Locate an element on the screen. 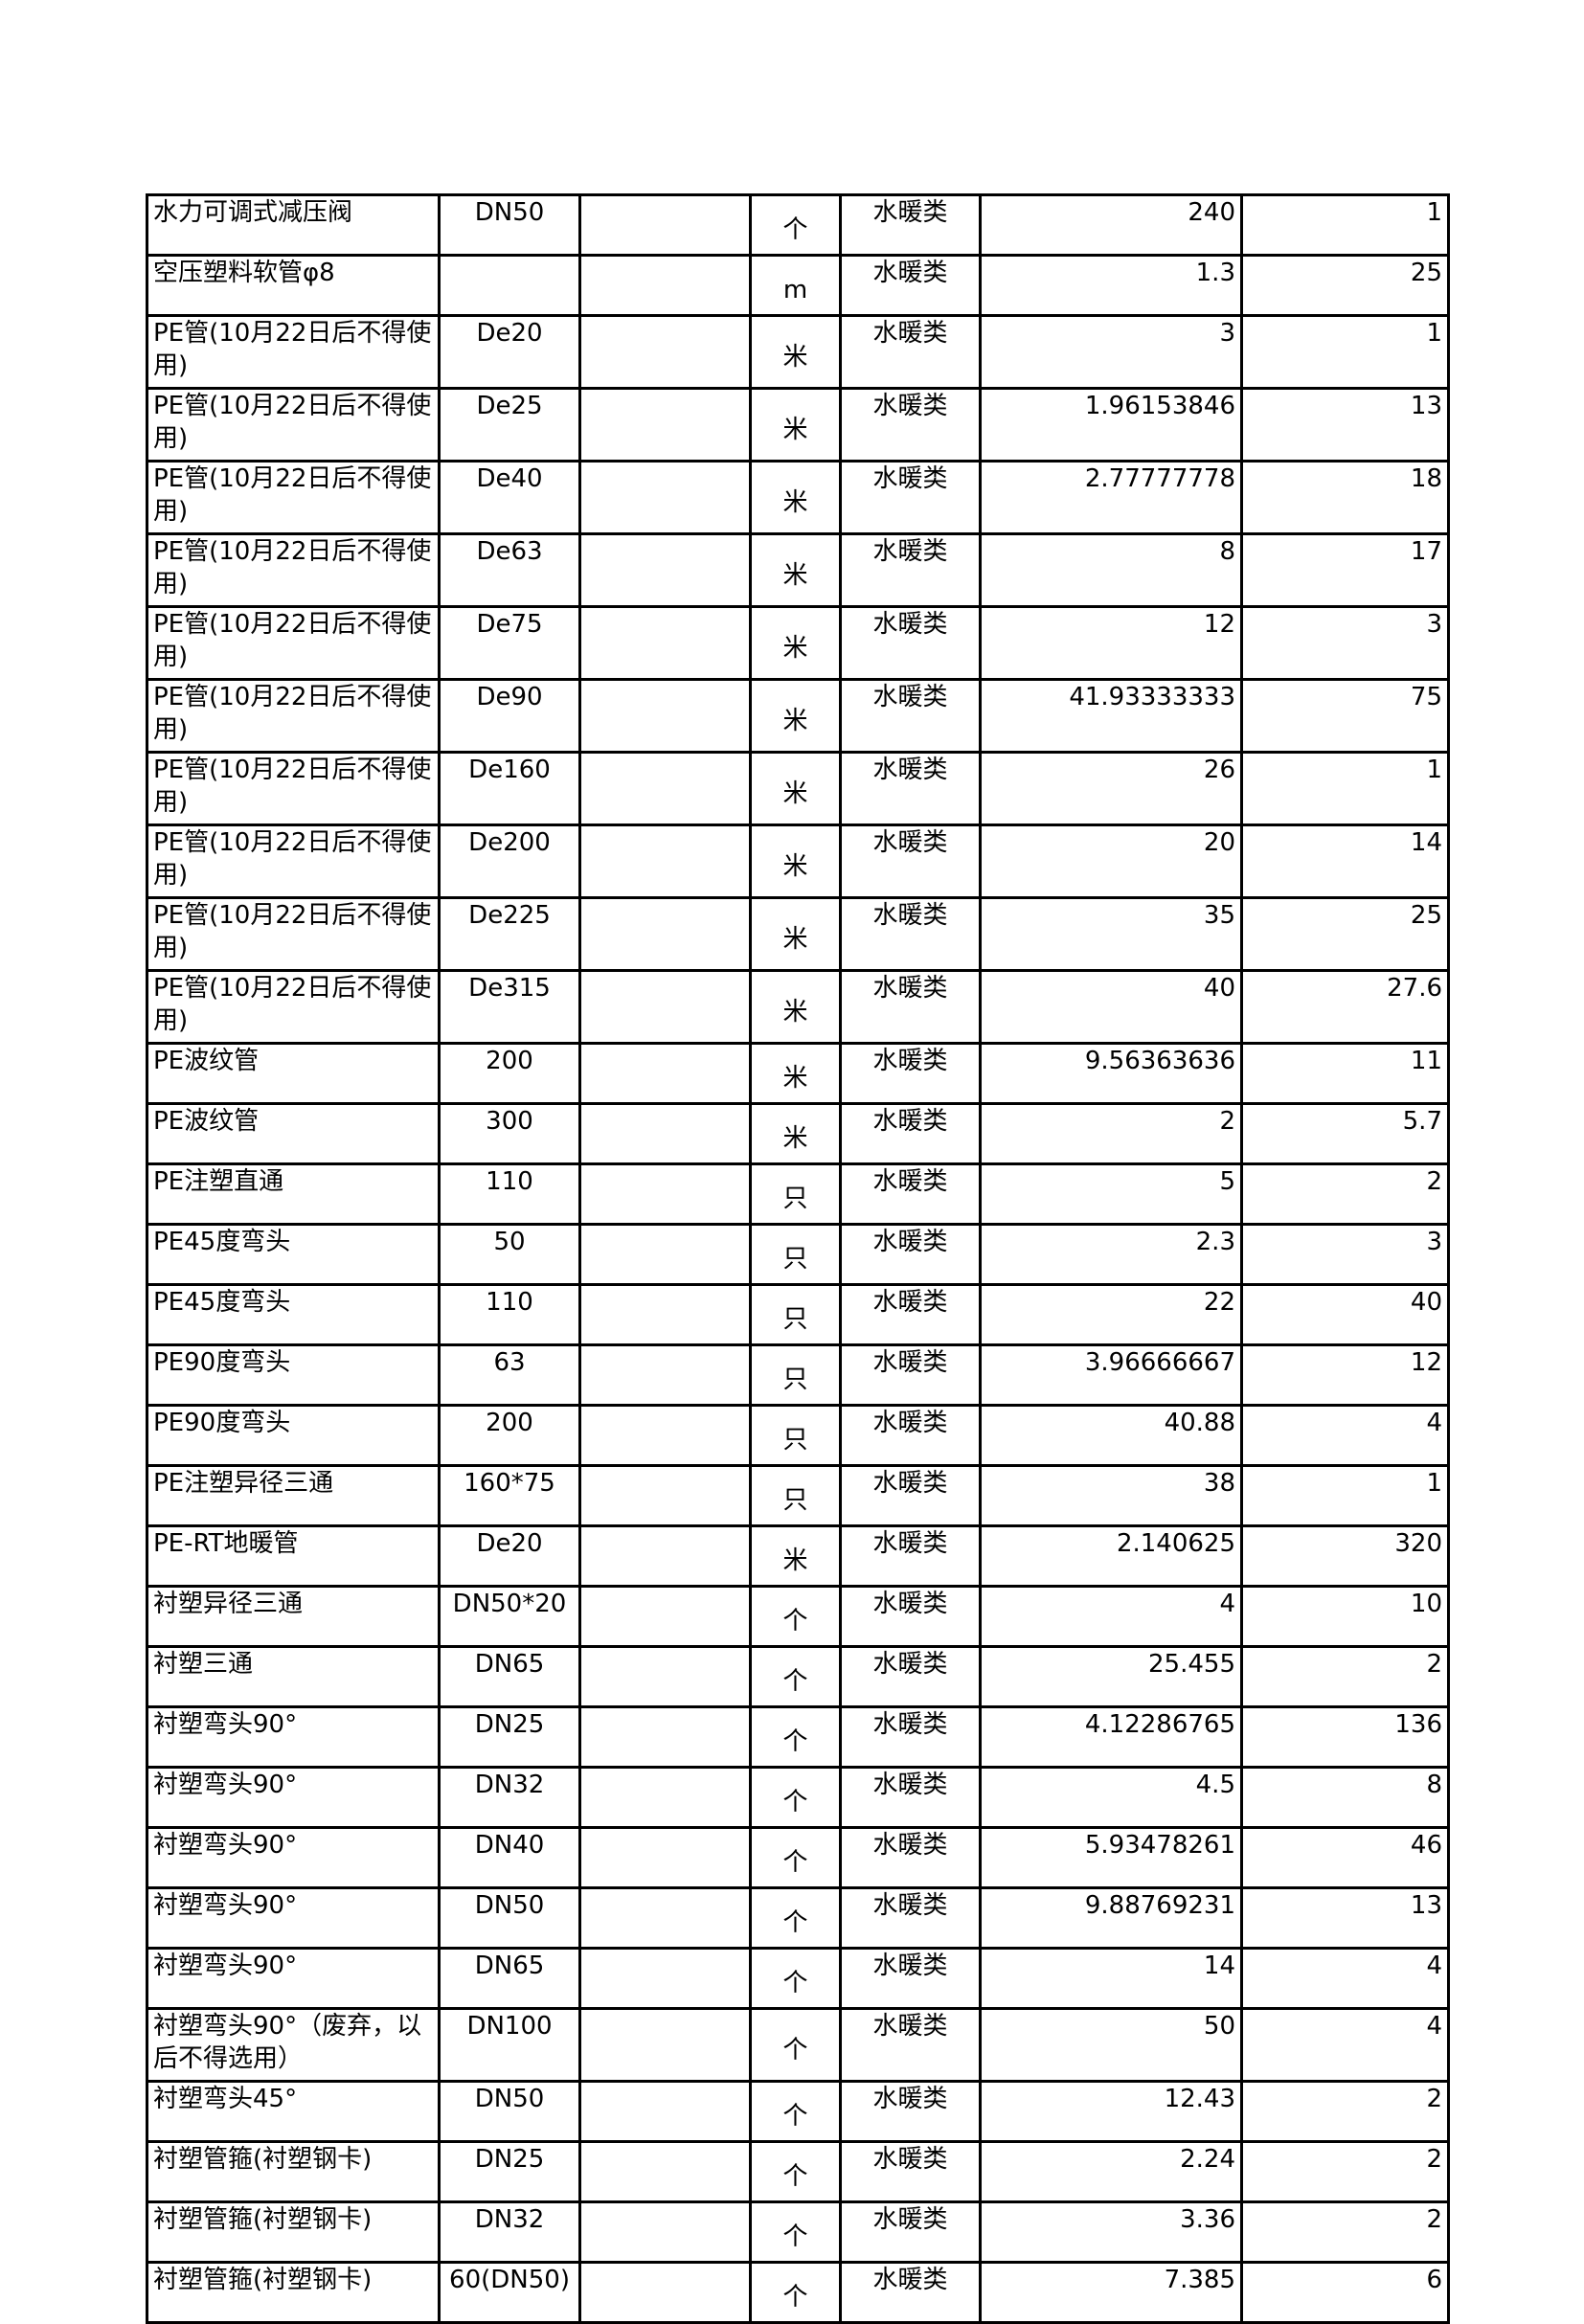  table-row: PE管(10月22日后不得使用) De200 米水暖类 20 14 is located at coordinates (798, 861).